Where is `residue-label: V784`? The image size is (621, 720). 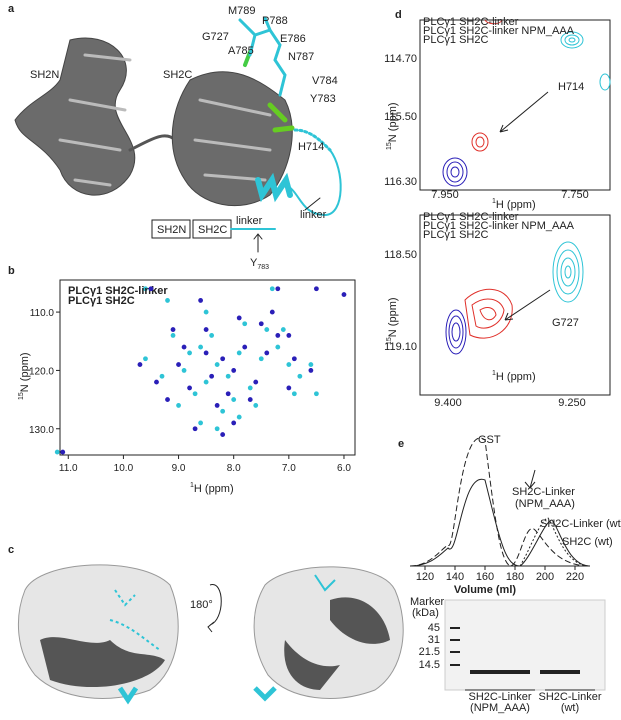
residue-label: V784 is located at coordinates (325, 81).